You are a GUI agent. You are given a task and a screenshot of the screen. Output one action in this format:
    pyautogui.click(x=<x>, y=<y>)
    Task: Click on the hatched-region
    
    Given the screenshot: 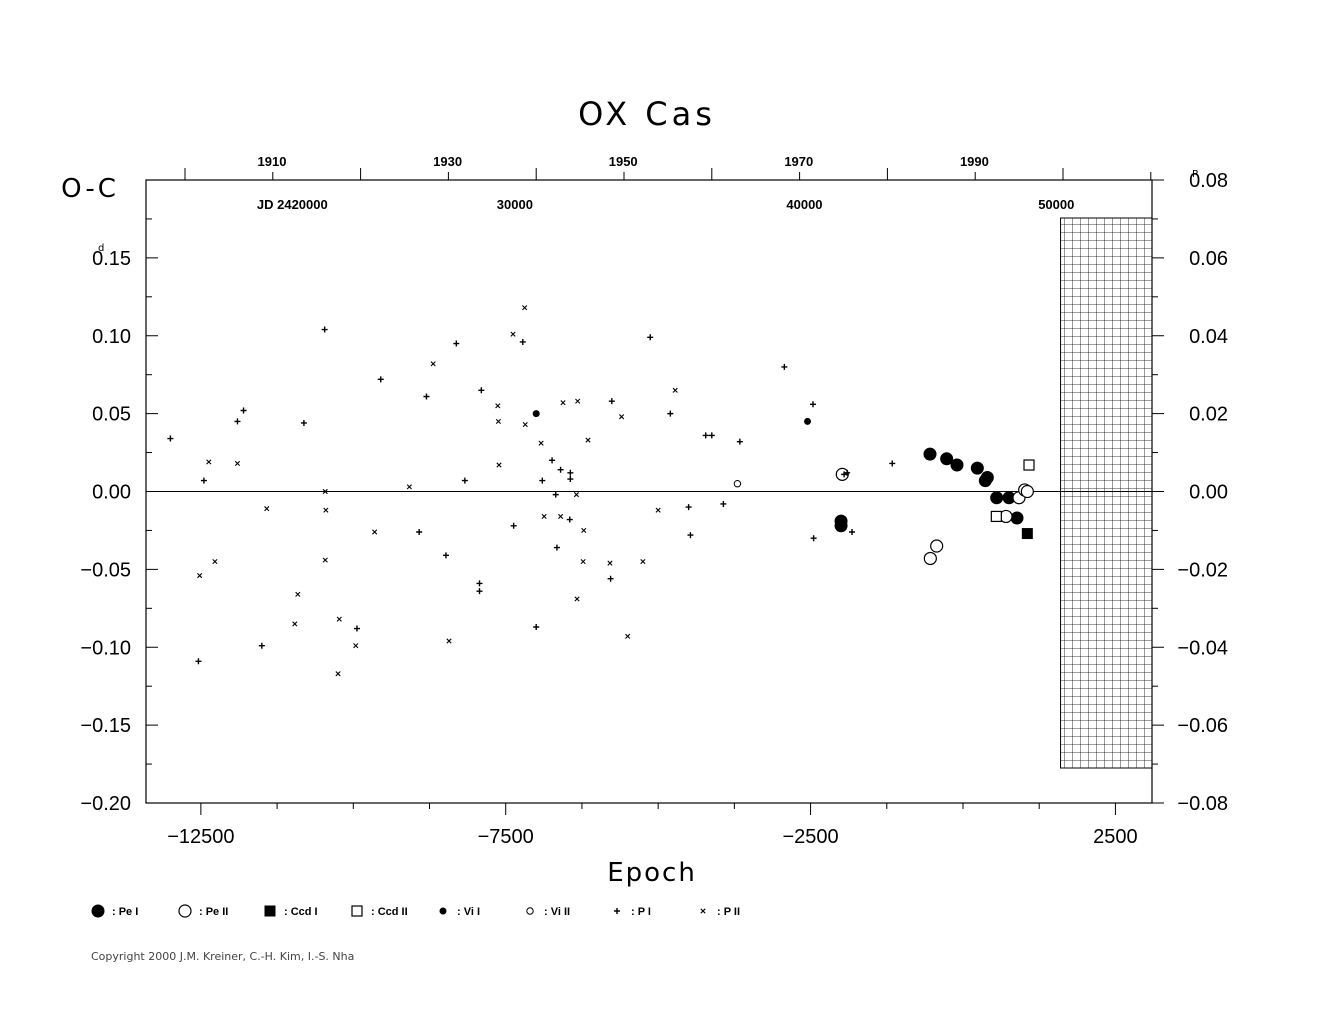 What is the action you would take?
    pyautogui.click(x=1106, y=493)
    